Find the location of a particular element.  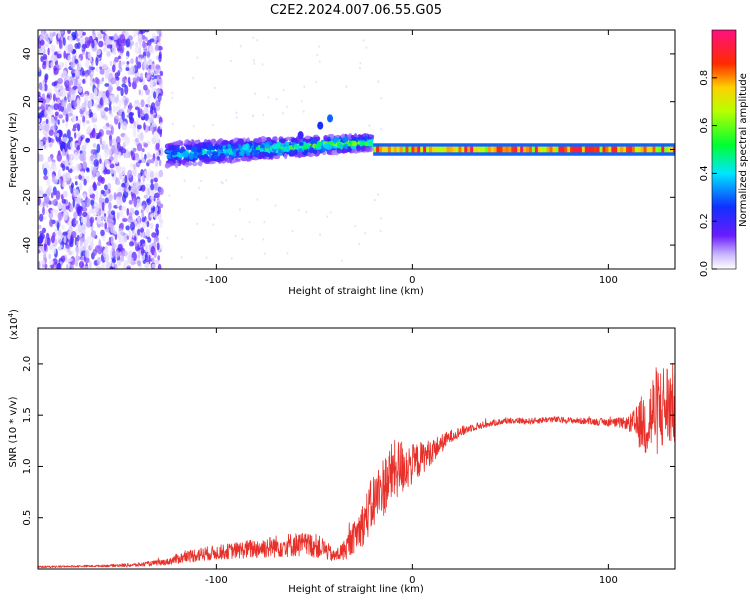

y-tick-label: -20 is located at coordinates (27, 197).